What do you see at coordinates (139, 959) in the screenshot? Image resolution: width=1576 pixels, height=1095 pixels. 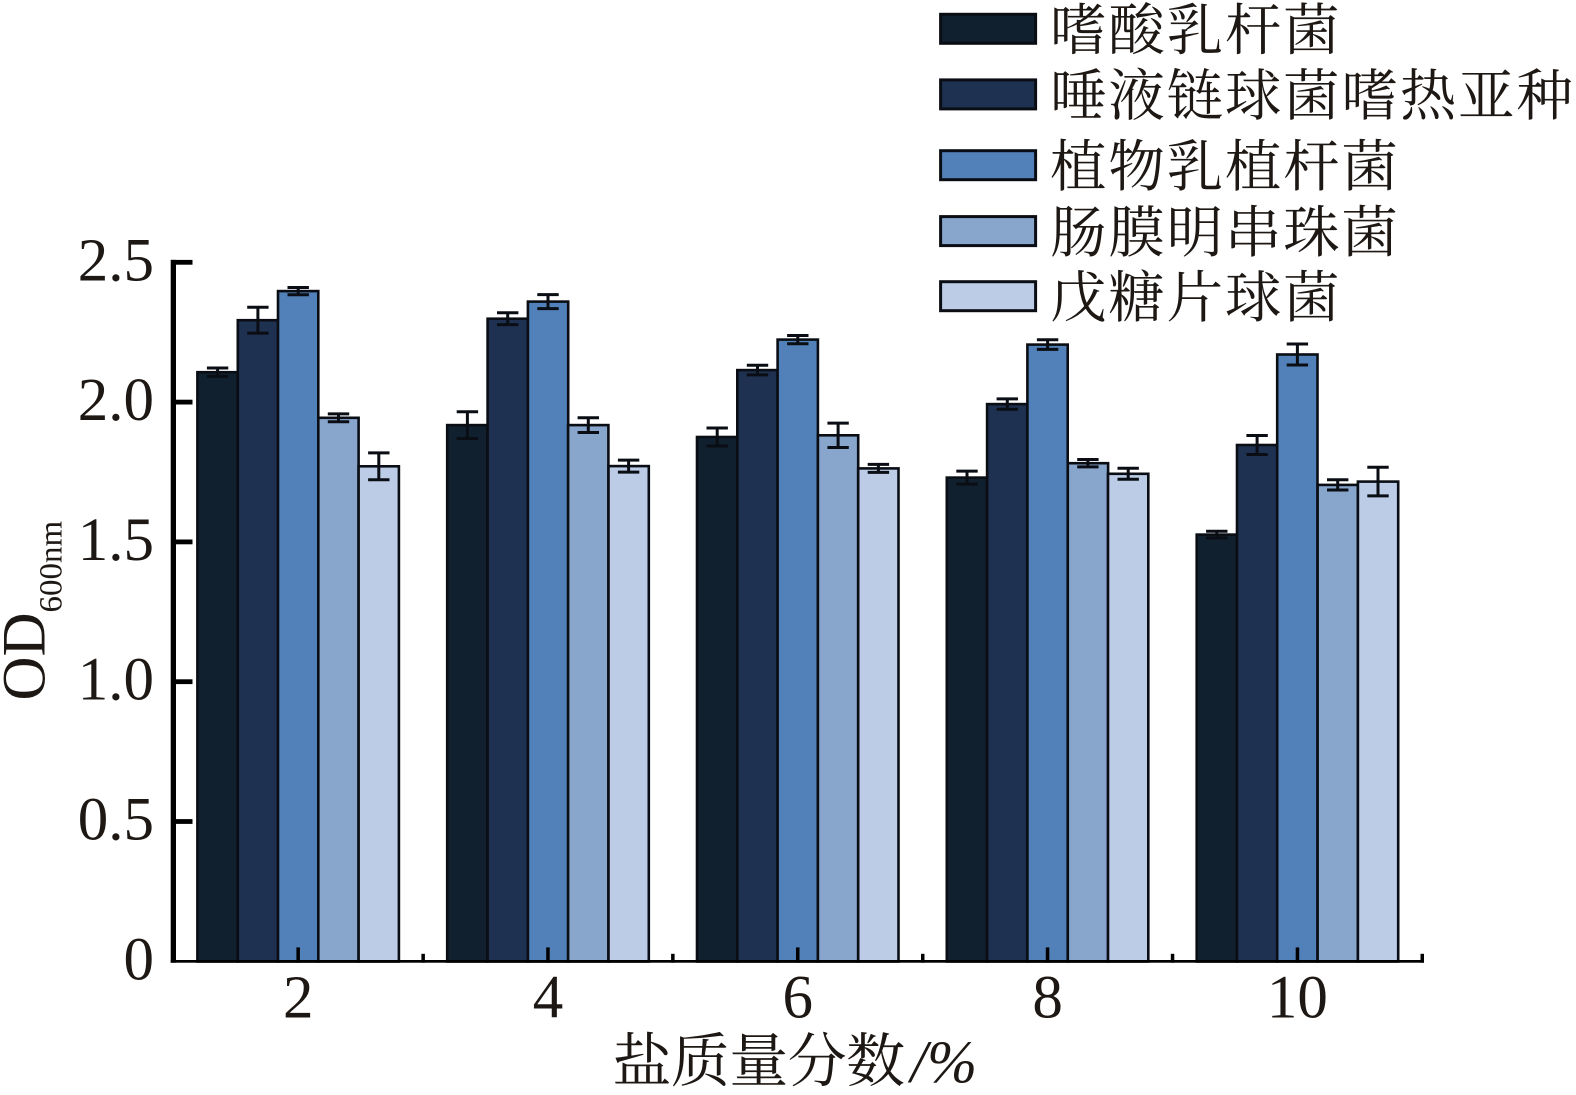 I see `svg-text: 0` at bounding box center [139, 959].